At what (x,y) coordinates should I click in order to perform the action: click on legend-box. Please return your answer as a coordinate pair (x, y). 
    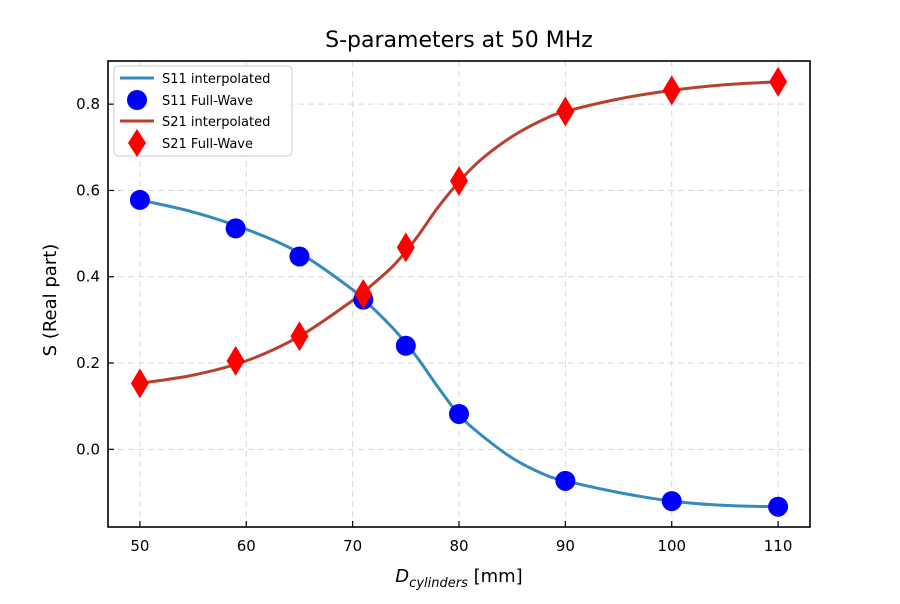
    Looking at the image, I should click on (203, 111).